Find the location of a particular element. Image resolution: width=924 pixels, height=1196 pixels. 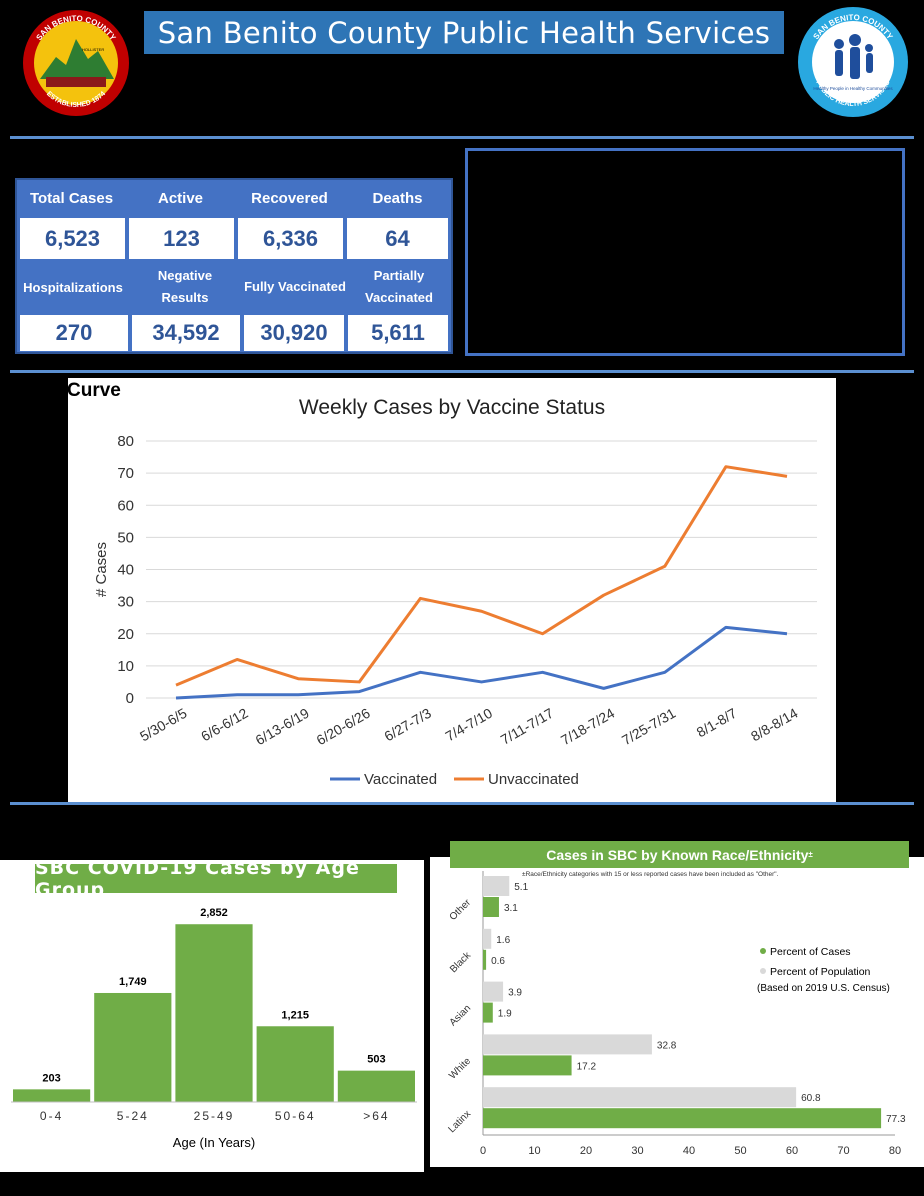

x-tick-label: 0-4 is located at coordinates (51, 1116).